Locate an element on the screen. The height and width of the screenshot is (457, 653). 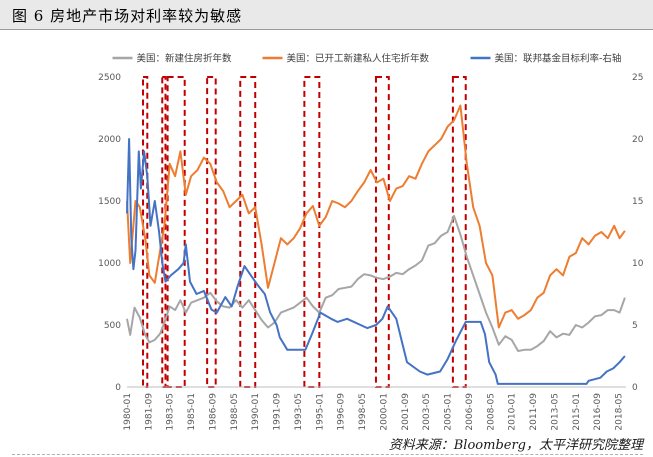
x-axis-tick-label: 2000-01 is located at coordinates (384, 411).